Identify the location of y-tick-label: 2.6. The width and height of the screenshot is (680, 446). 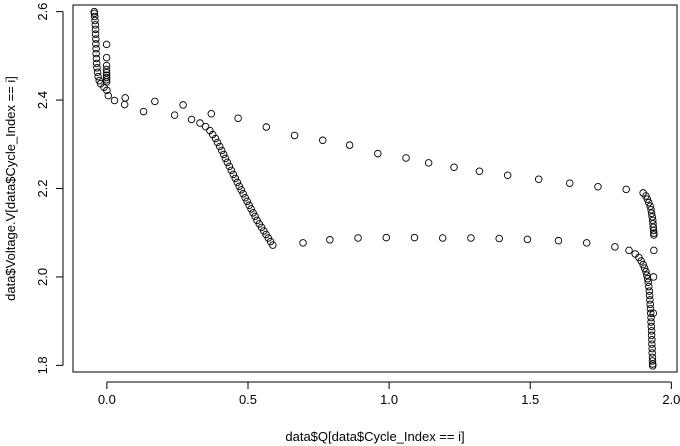
(42, 12).